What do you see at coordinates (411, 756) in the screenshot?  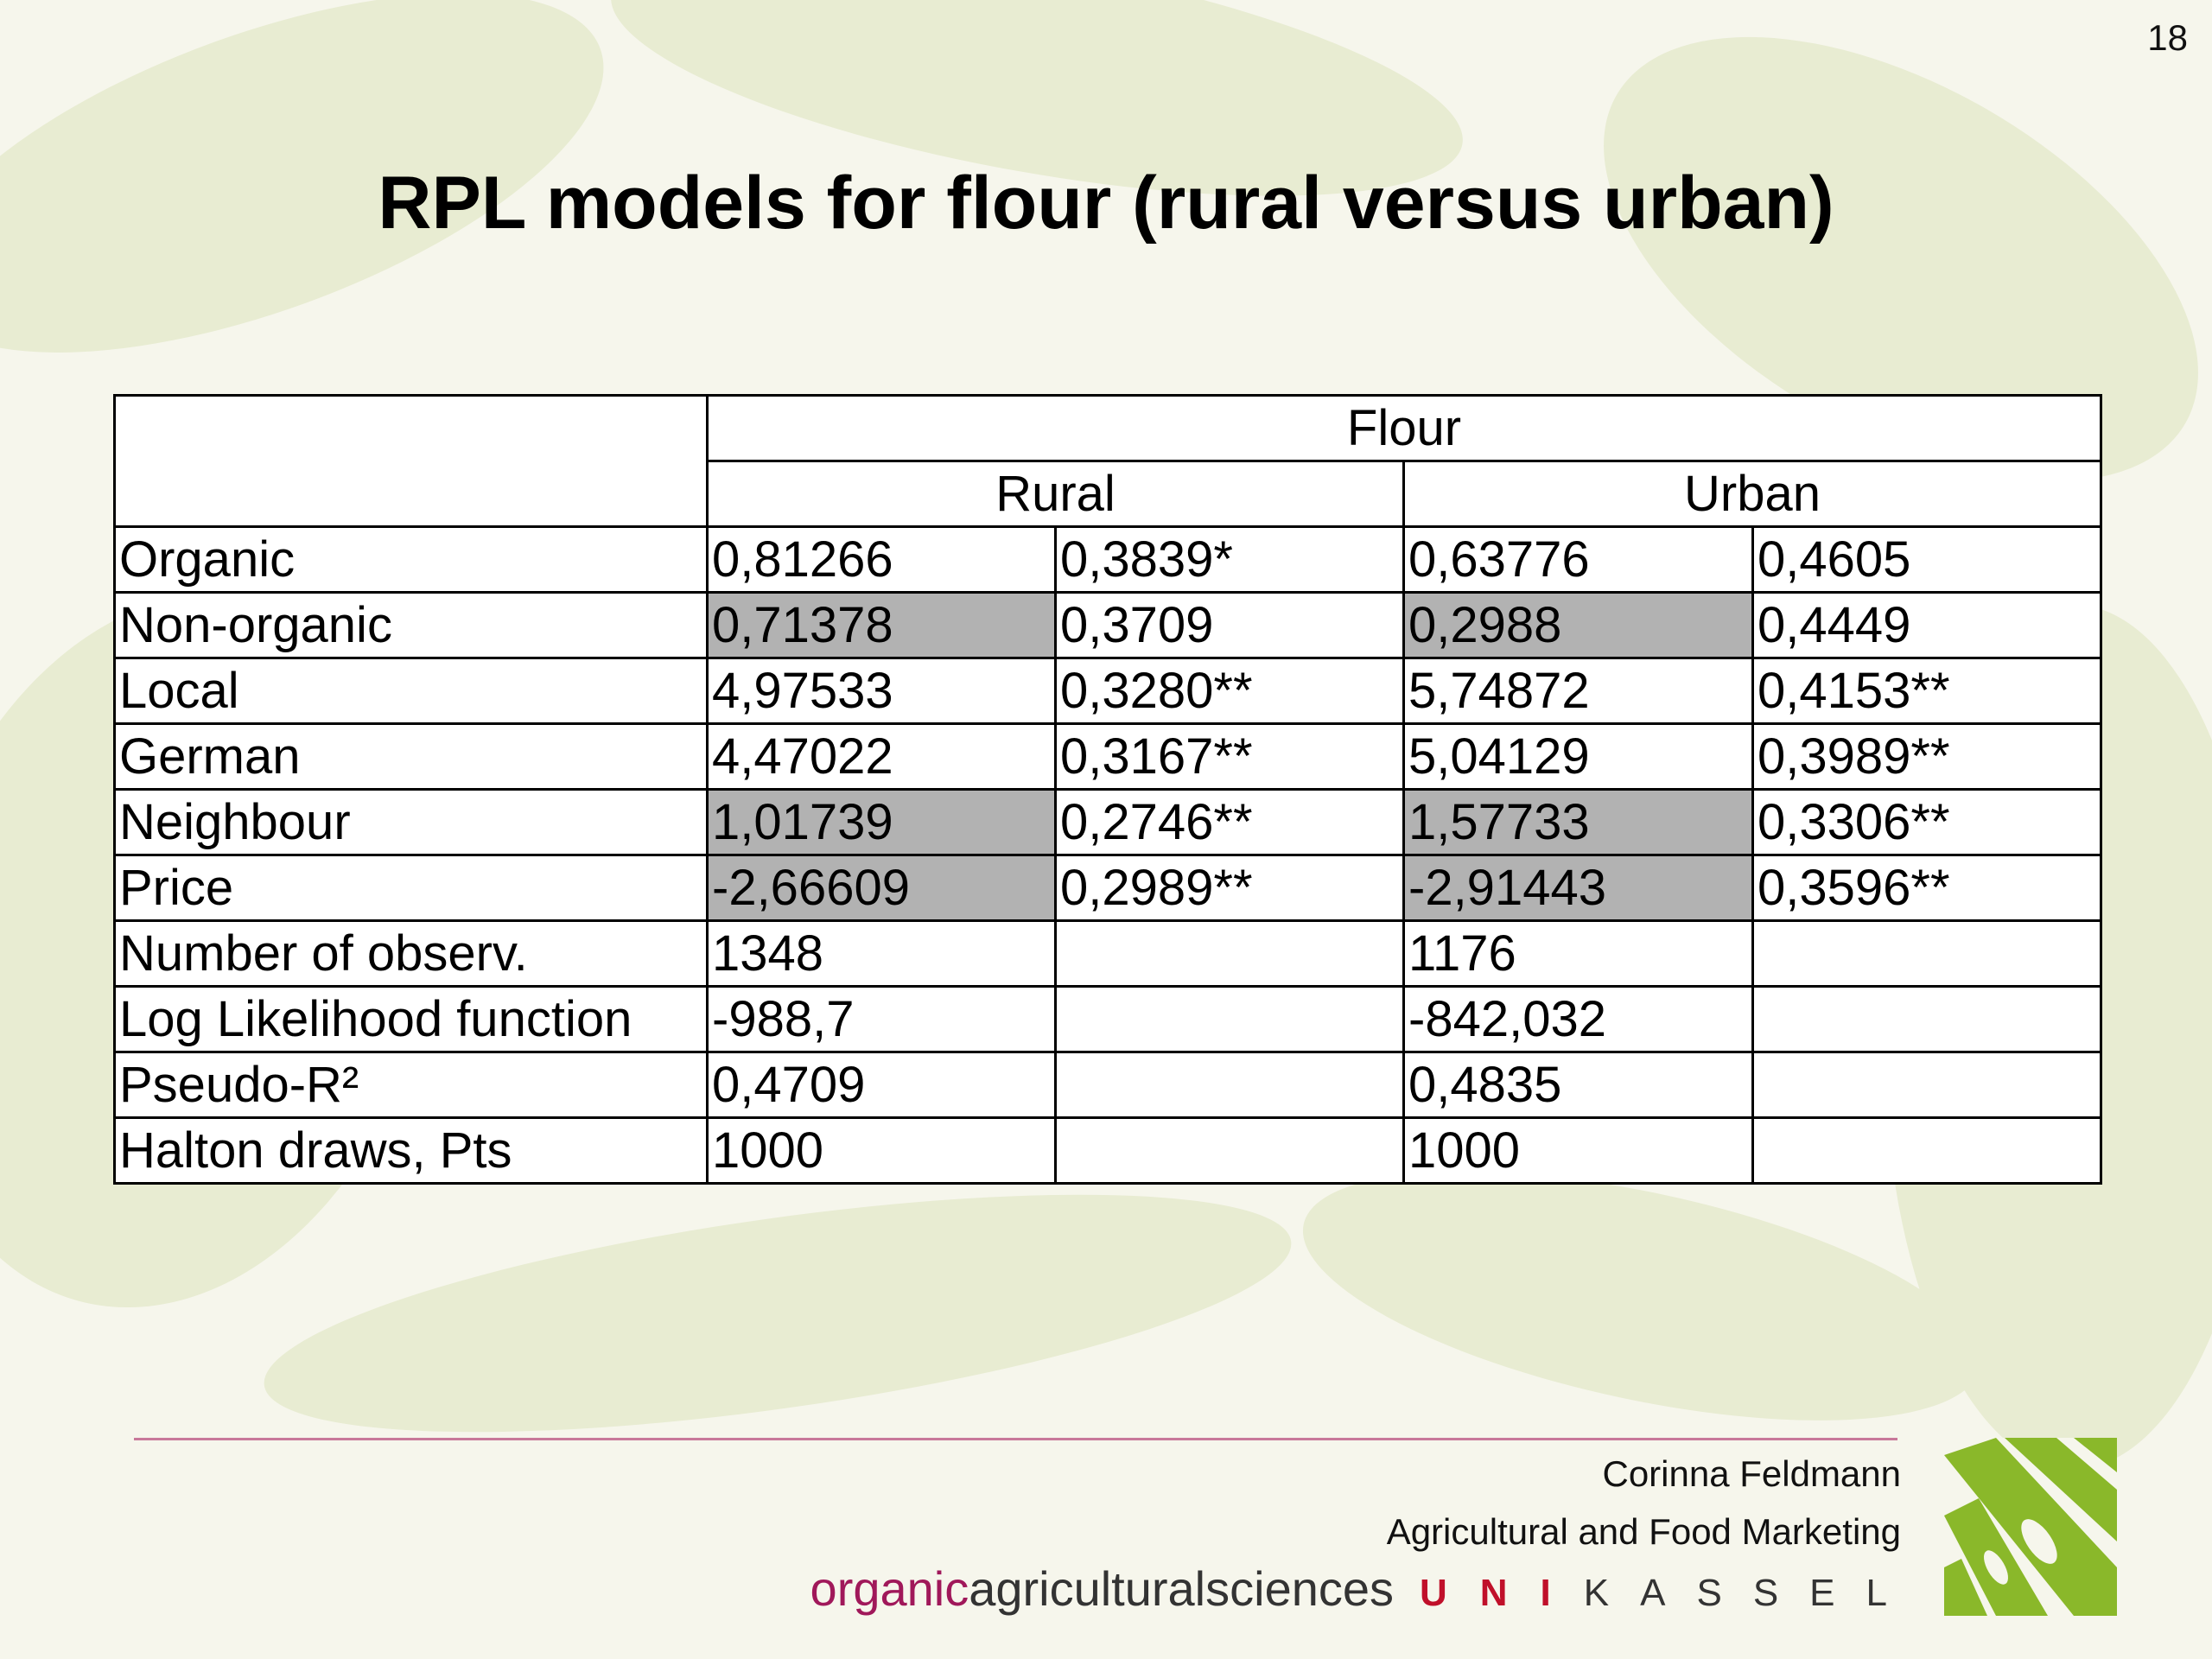 I see `row-label: German` at bounding box center [411, 756].